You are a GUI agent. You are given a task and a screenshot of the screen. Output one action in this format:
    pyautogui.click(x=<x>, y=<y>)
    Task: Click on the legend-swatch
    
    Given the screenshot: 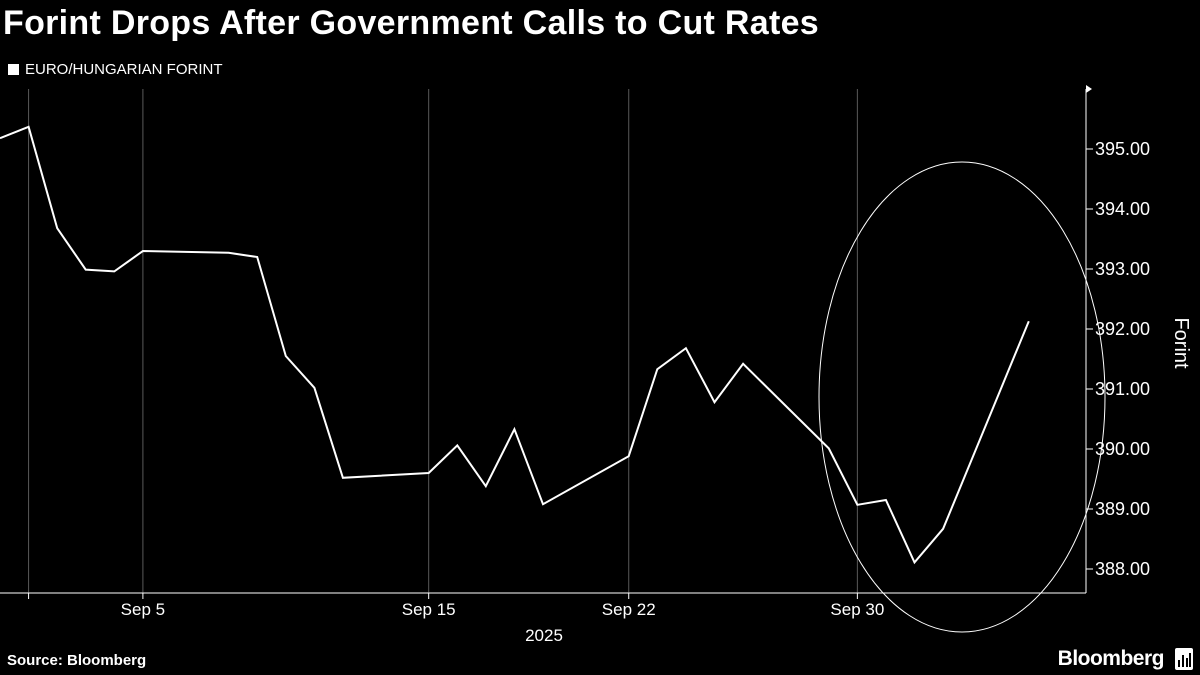 What is the action you would take?
    pyautogui.click(x=13, y=69)
    